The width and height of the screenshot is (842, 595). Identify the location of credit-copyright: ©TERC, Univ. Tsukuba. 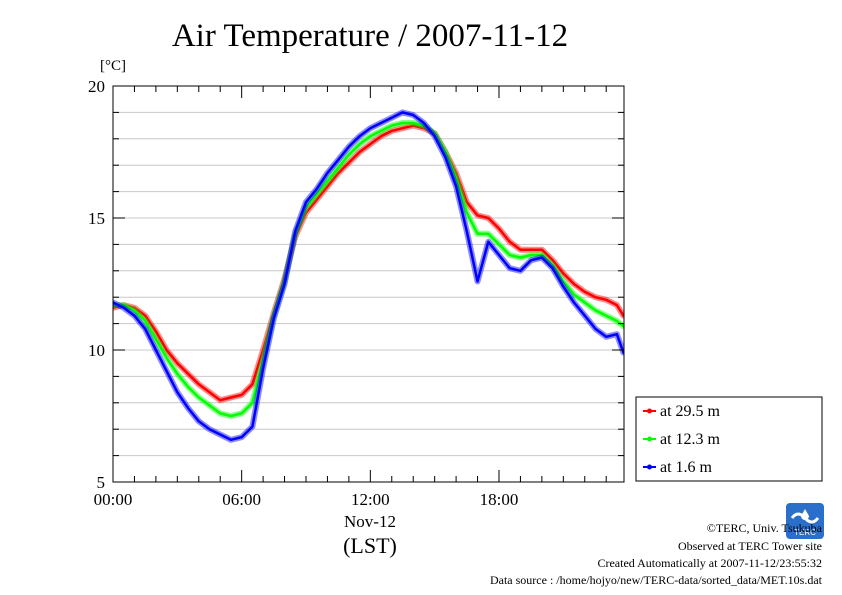
(765, 528).